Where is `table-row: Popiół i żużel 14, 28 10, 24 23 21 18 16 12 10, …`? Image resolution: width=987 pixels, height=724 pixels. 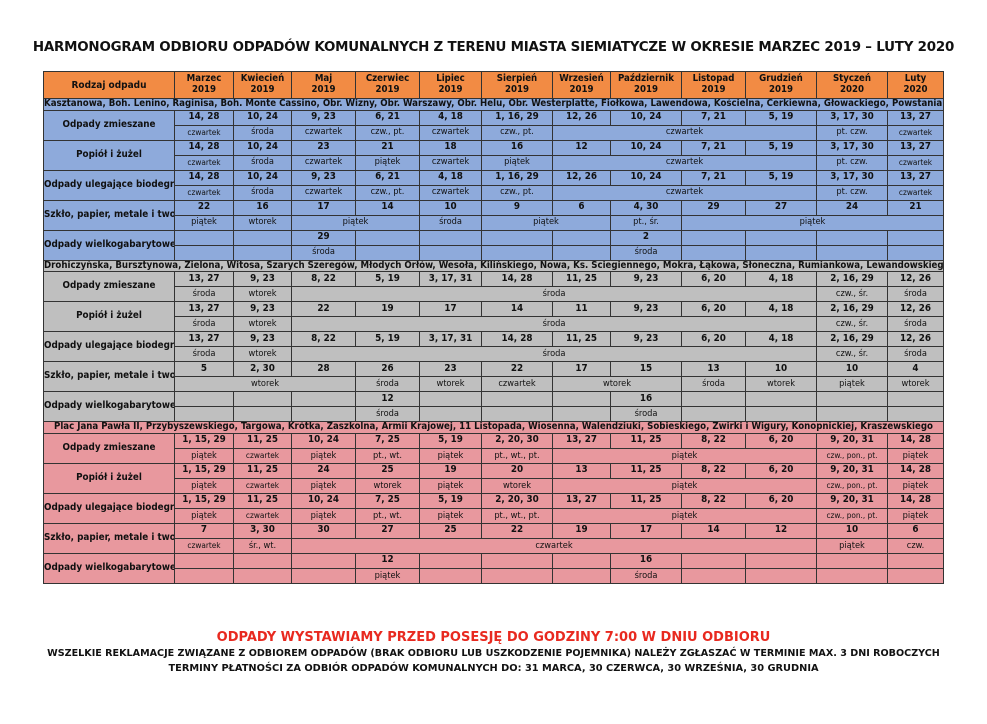
table-row: Popiół i żużel 14, 28 10, 24 23 21 18 16 12 10, … is located at coordinates (493, 155).